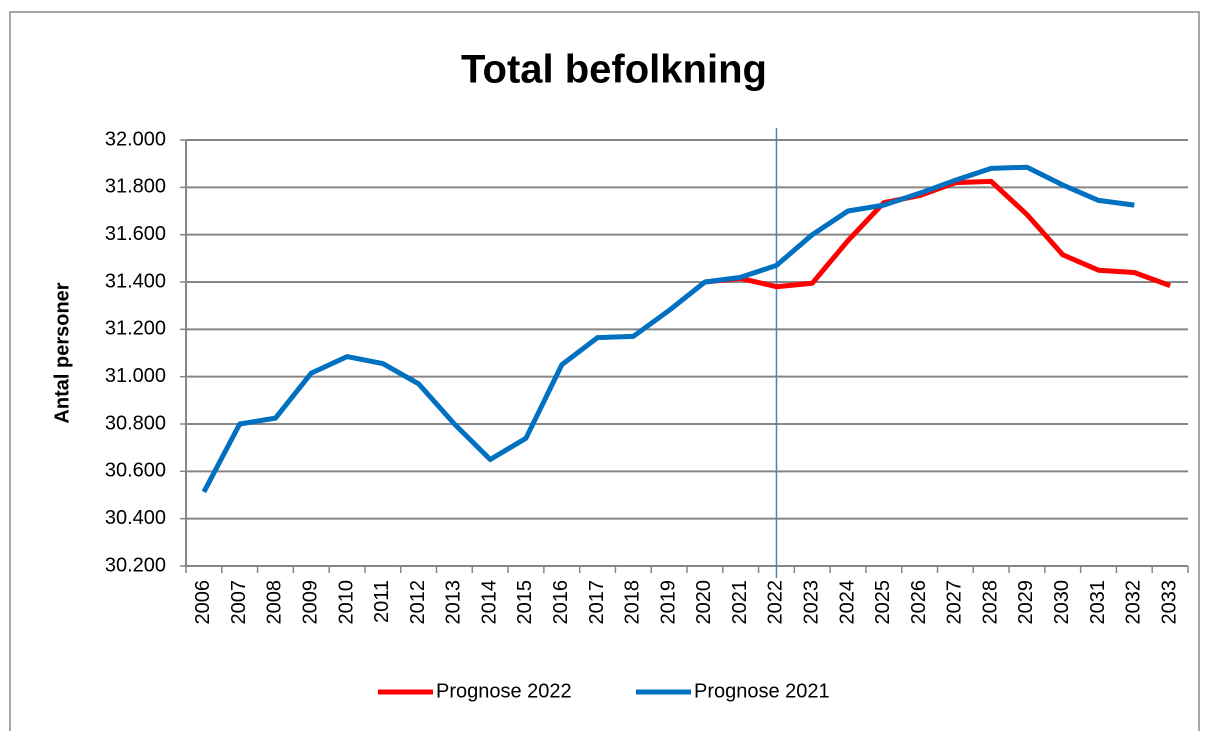 Image resolution: width=1205 pixels, height=731 pixels. What do you see at coordinates (1062, 602) in the screenshot?
I see `x-tick-label: 2030` at bounding box center [1062, 602].